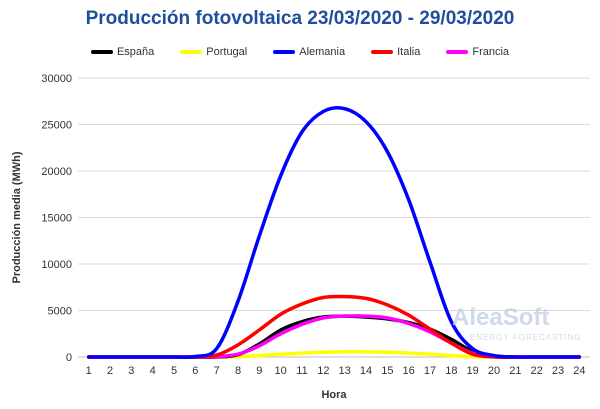 The width and height of the screenshot is (600, 409). What do you see at coordinates (387, 371) in the screenshot?
I see `x-tick-label: 15` at bounding box center [387, 371].